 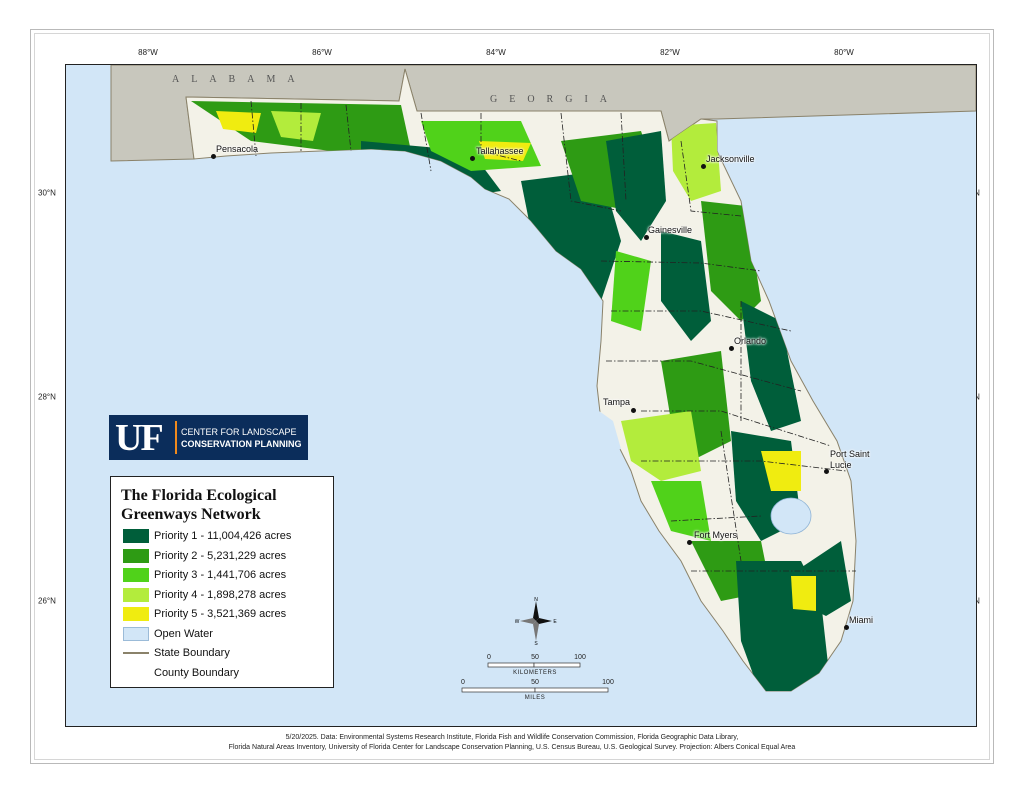 I want to click on city-marker-pensacola, so click(x=213, y=156).